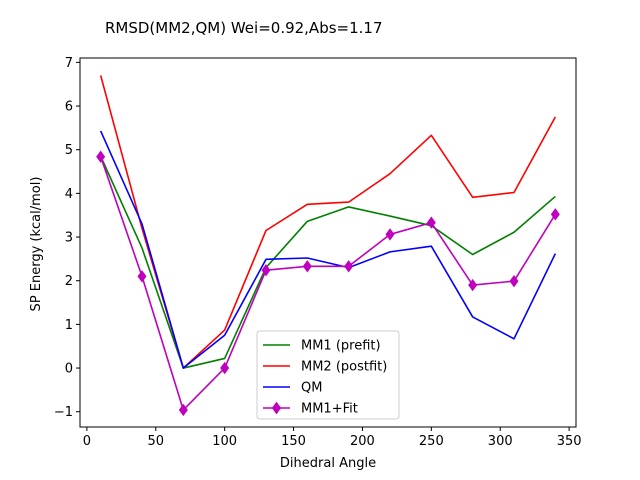 Image resolution: width=640 pixels, height=480 pixels. Describe the element at coordinates (87, 441) in the screenshot. I see `x-tick-label: 0` at that location.